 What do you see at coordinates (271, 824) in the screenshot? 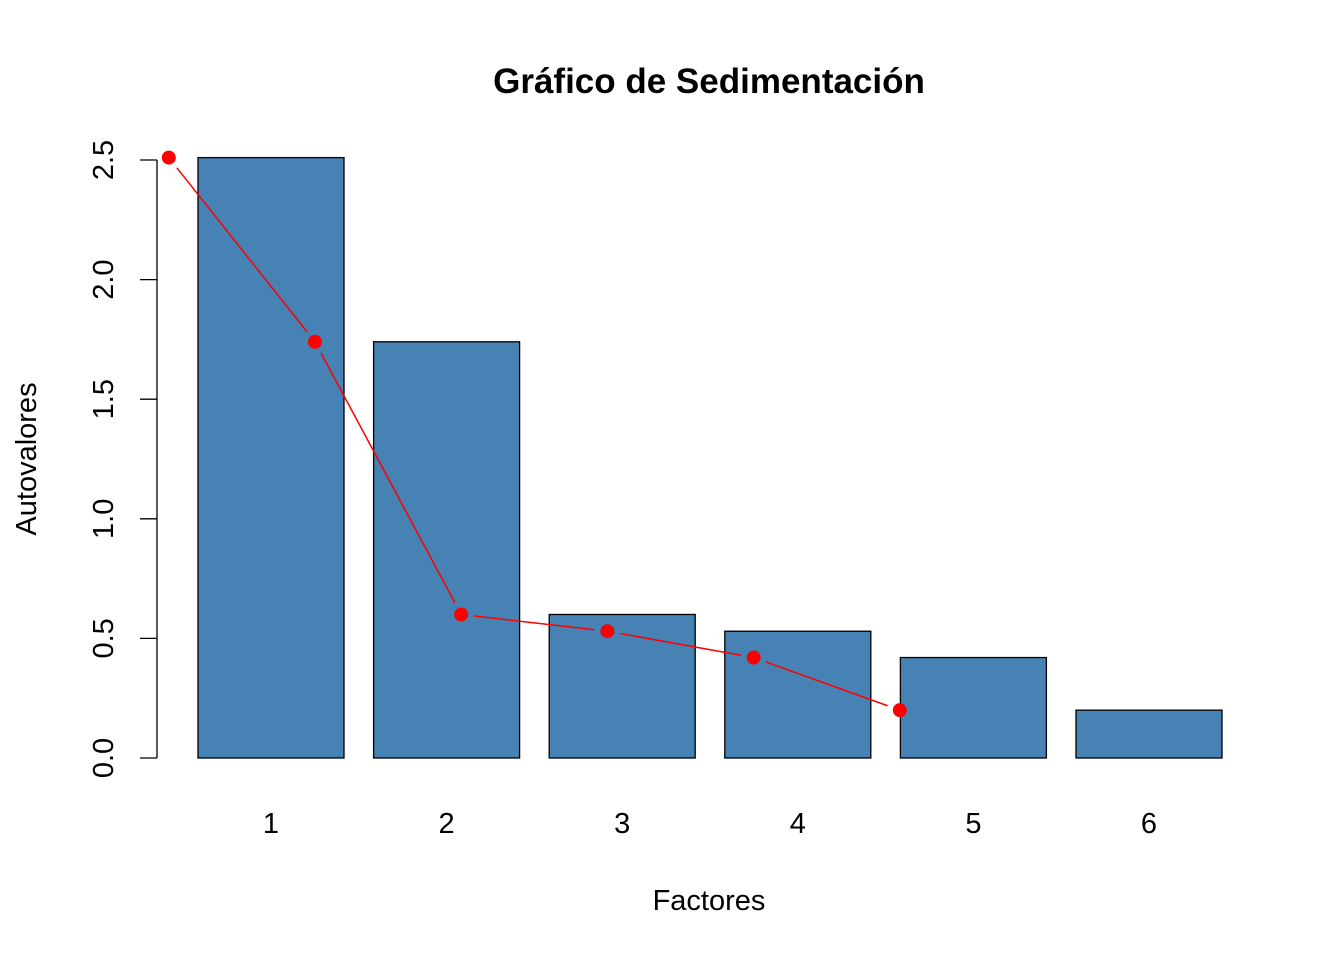
I see `x-tick-label: 1` at bounding box center [271, 824].